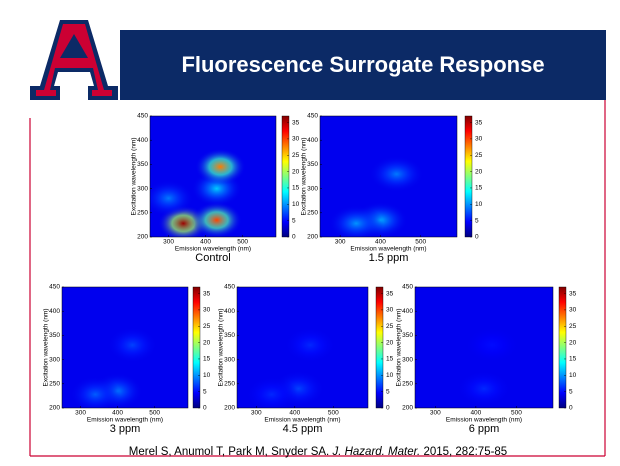 The image size is (620, 466). What do you see at coordinates (375, 452) in the screenshot?
I see `citation-journal: J. Hazard. Mater.` at bounding box center [375, 452].